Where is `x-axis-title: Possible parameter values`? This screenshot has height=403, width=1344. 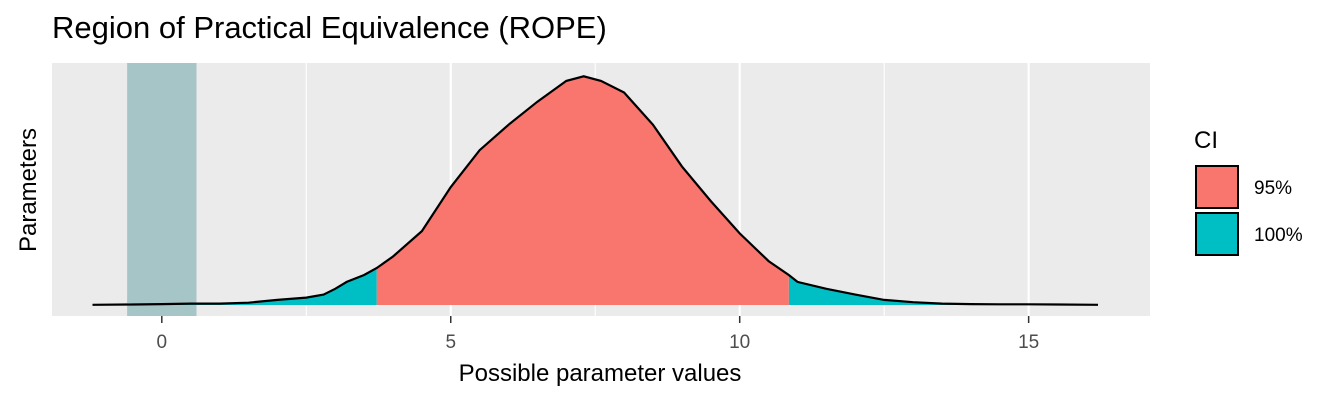
x-axis-title: Possible parameter values is located at coordinates (600, 373).